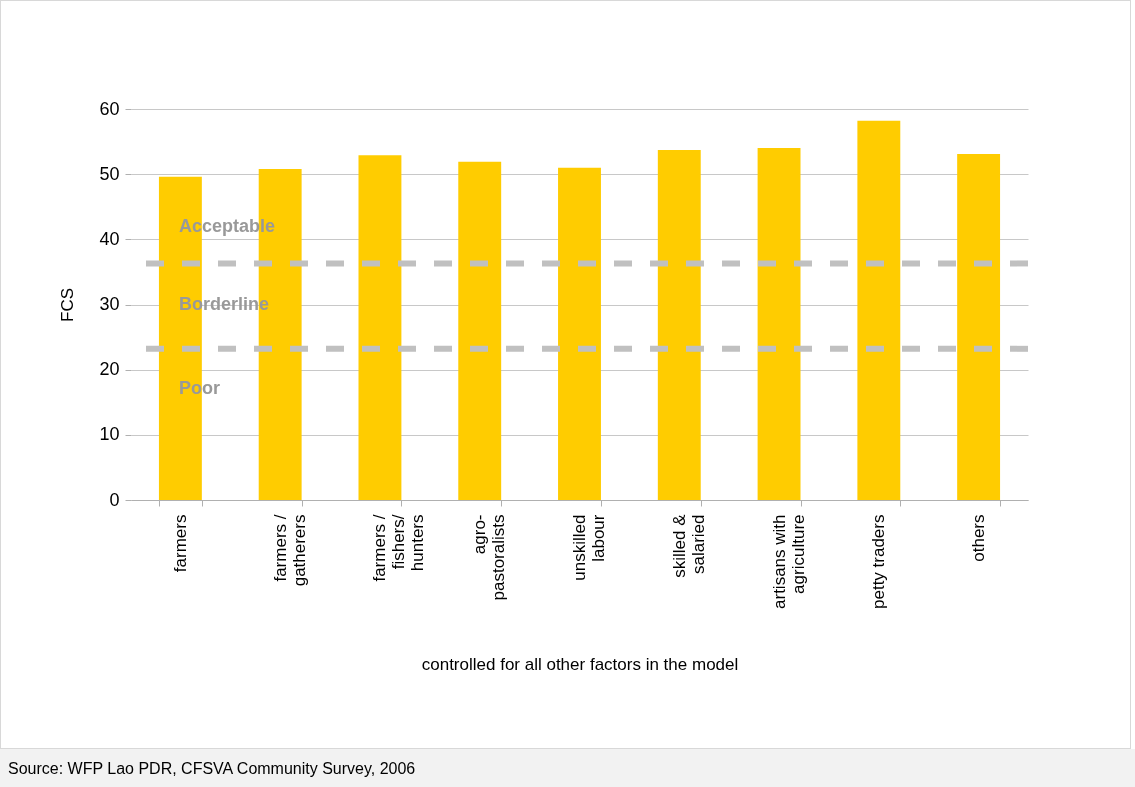  Describe the element at coordinates (109, 173) in the screenshot. I see `y-tick-label: 50` at that location.